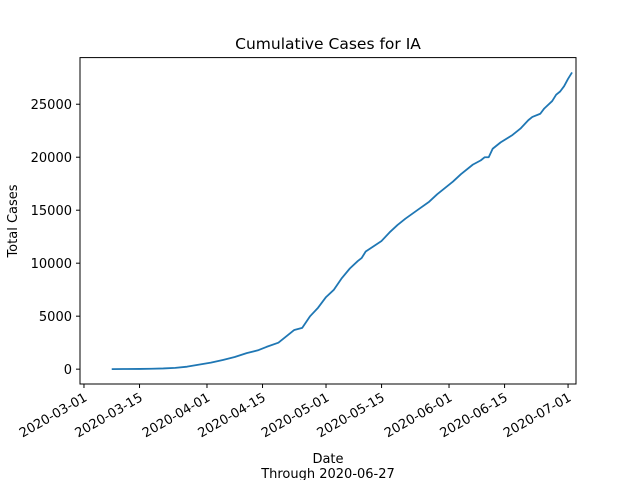  I want to click on x-axis-sublabel: Through 2020-06-27, so click(327, 473).